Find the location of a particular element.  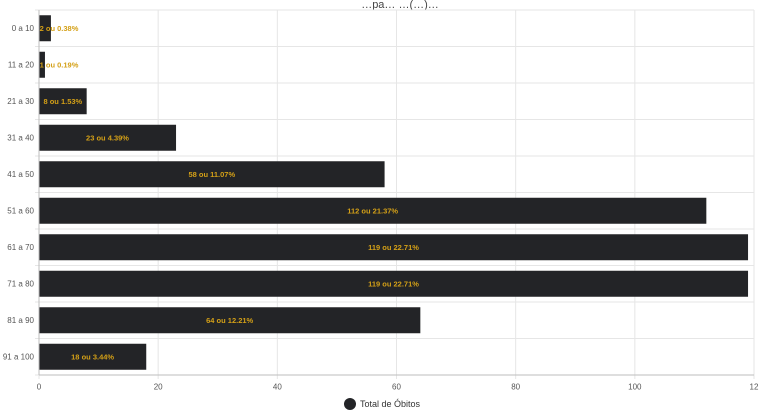

legend-label: Total de Óbitos is located at coordinates (390, 404).